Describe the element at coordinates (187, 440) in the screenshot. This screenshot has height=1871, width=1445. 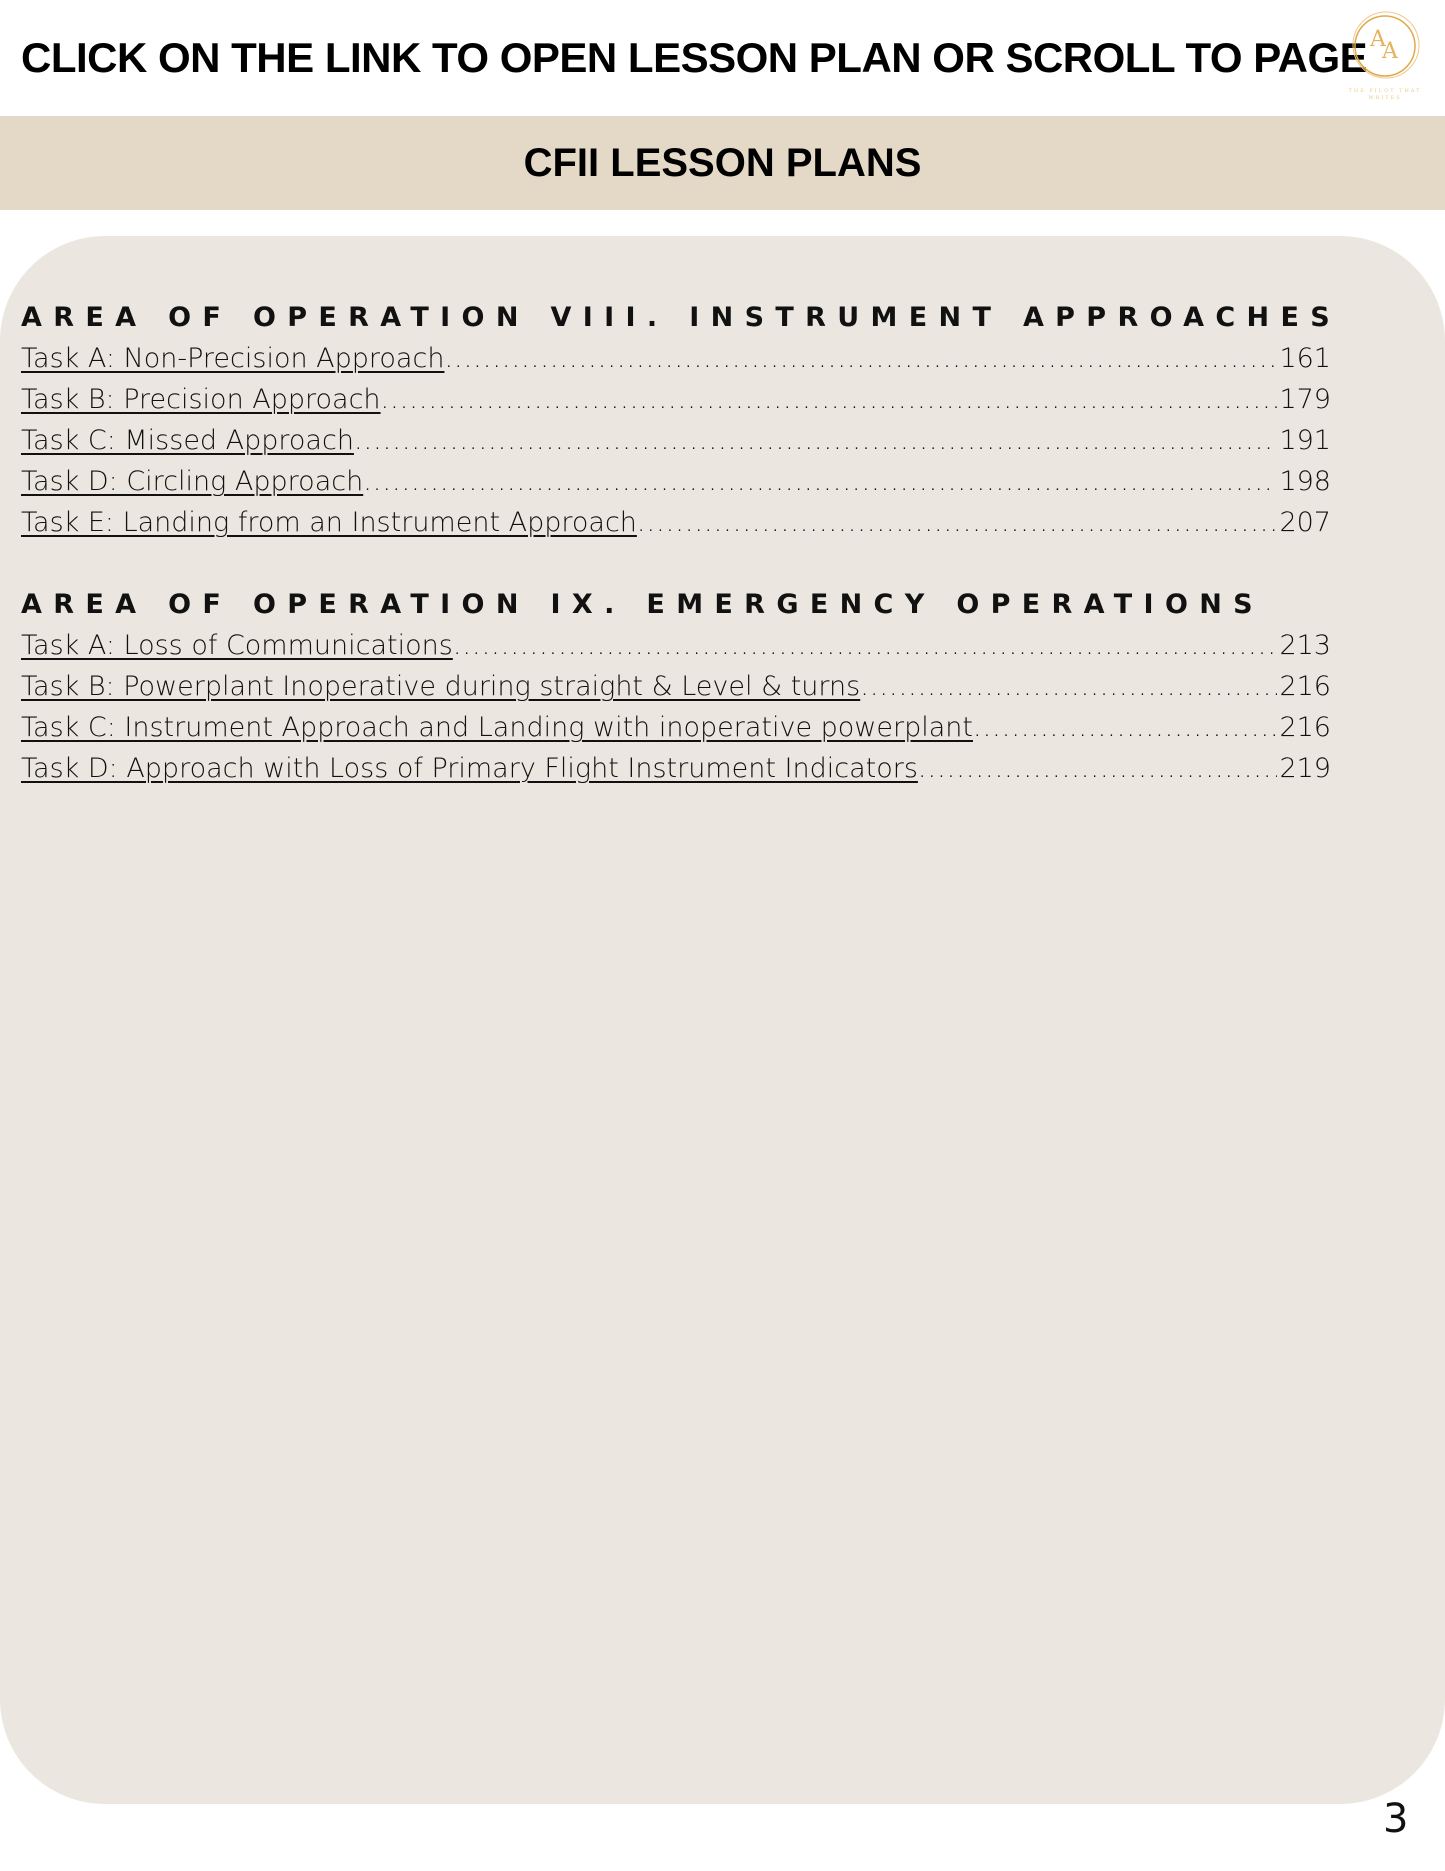
I see `task-link: Task C: Missed Approach` at that location.